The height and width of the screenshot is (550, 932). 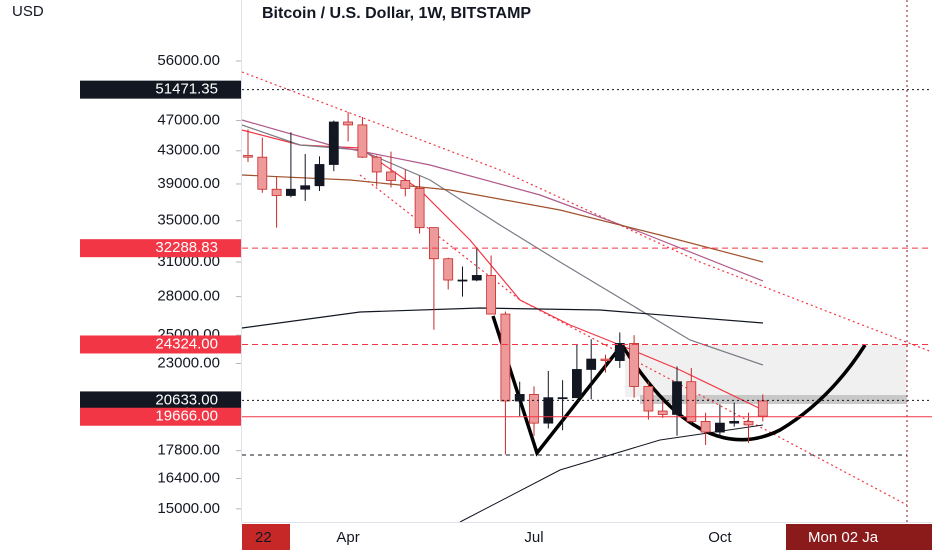 I want to click on x-start-box, so click(x=266, y=537).